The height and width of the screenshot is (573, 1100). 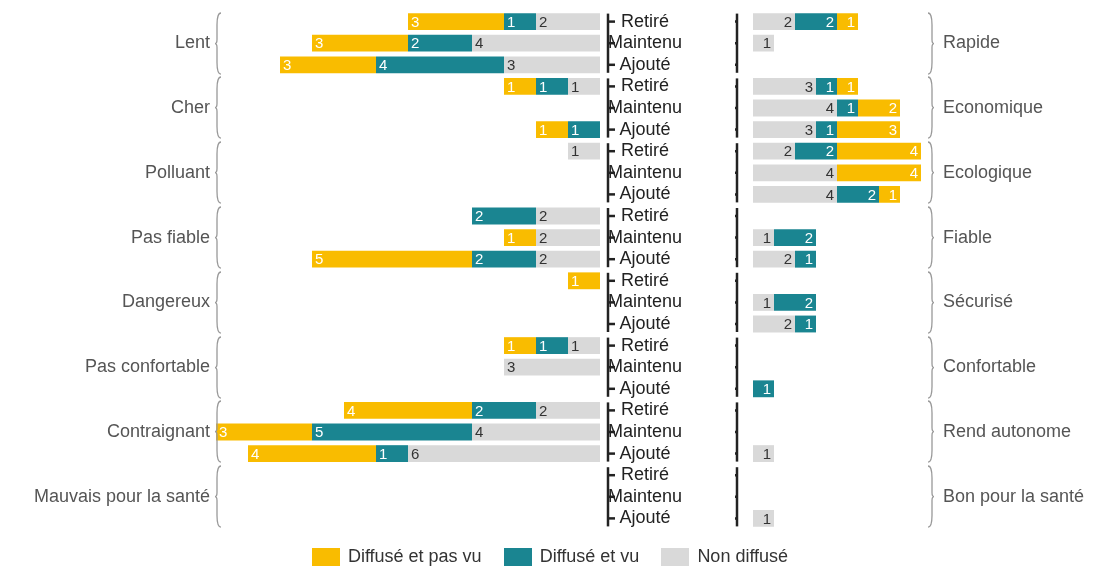 What do you see at coordinates (1014, 495) in the screenshot?
I see `text: Bon pour la santé` at bounding box center [1014, 495].